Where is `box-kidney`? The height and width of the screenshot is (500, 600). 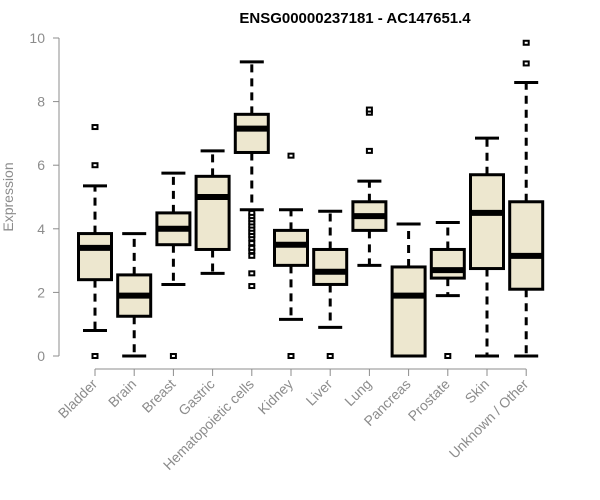
box-kidney is located at coordinates (291, 255).